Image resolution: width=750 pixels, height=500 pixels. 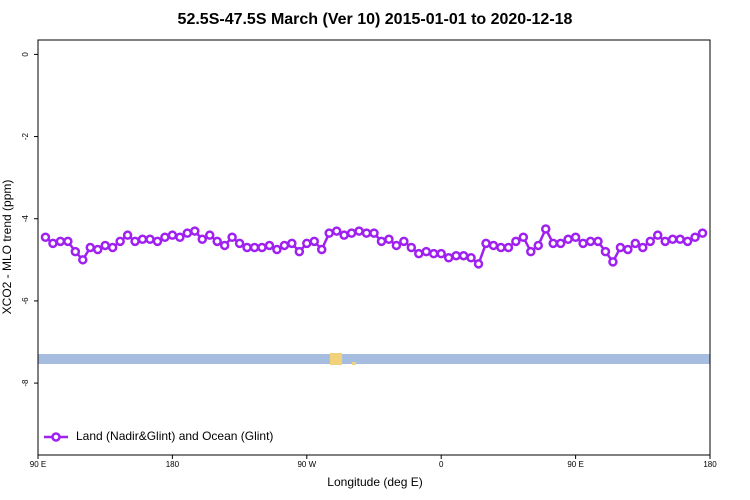 I want to click on y-tick-label: -6, so click(x=25, y=301).